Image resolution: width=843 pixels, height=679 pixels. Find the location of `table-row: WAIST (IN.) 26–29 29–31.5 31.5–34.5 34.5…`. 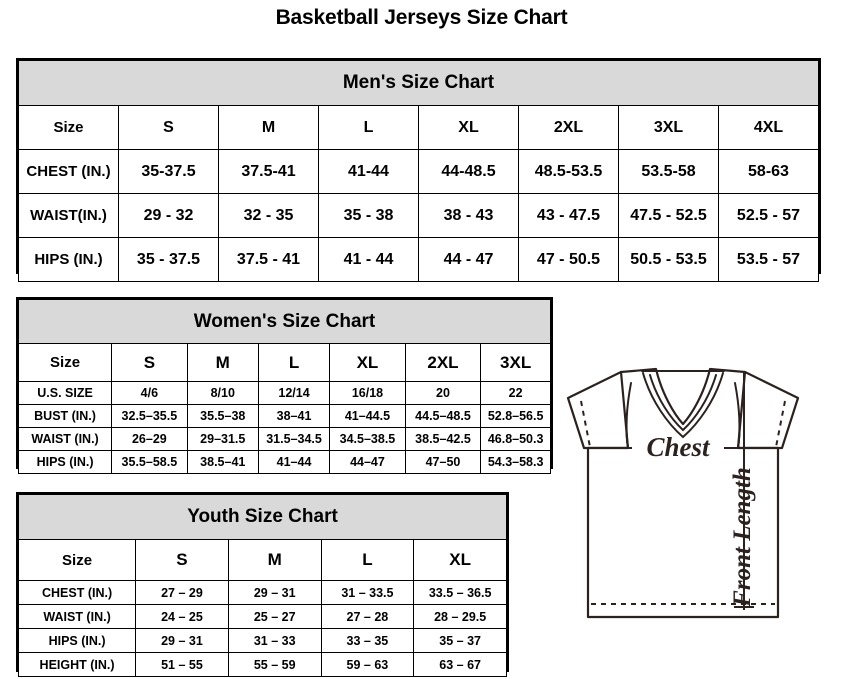

table-row: WAIST (IN.) 26–29 29–31.5 31.5–34.5 34.5… is located at coordinates (284, 439).